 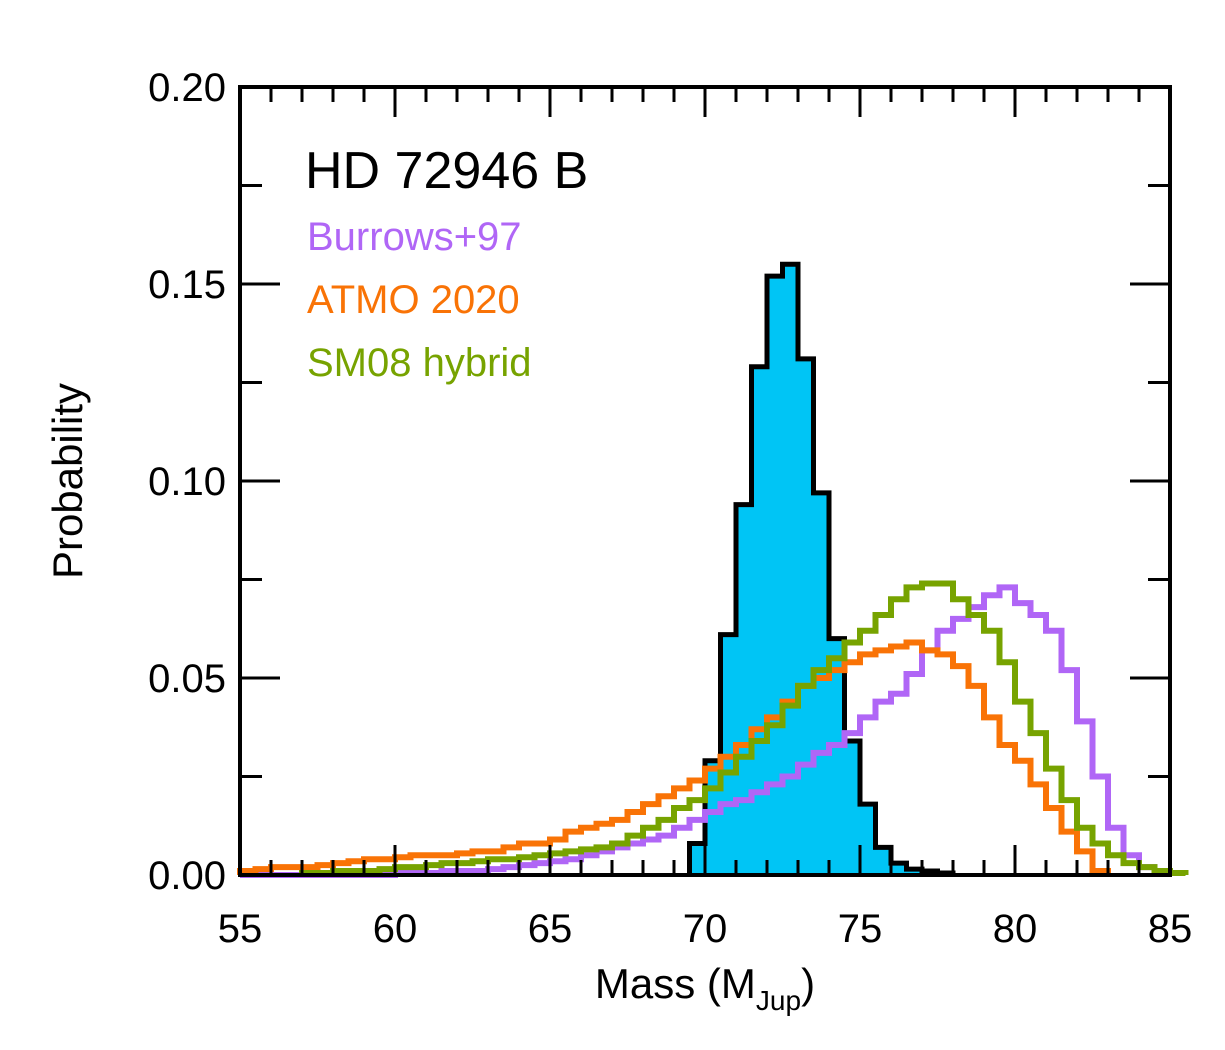 What do you see at coordinates (240, 929) in the screenshot?
I see `x-tick-label: 55` at bounding box center [240, 929].